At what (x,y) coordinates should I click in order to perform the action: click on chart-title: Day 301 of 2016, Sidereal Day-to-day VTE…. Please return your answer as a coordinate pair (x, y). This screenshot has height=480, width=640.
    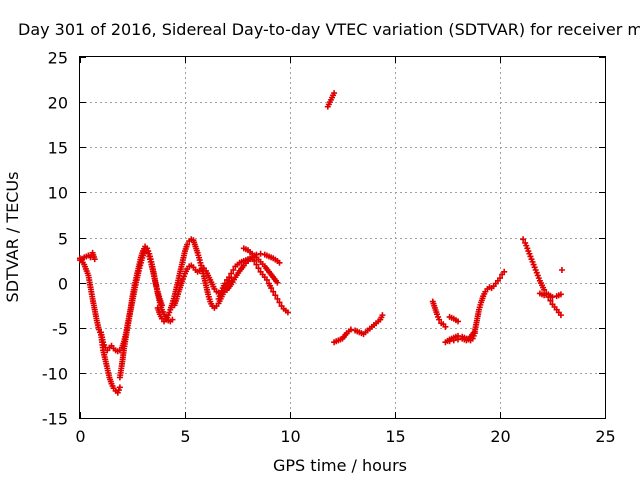
    Looking at the image, I should click on (329, 29).